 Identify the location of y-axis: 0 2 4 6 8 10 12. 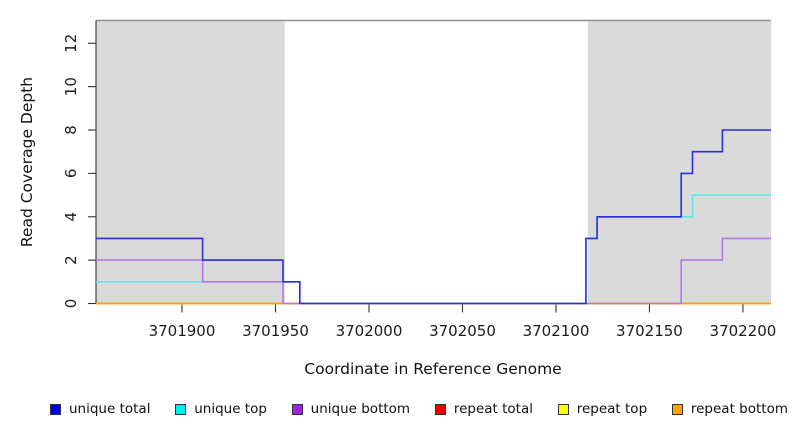
(79, 171).